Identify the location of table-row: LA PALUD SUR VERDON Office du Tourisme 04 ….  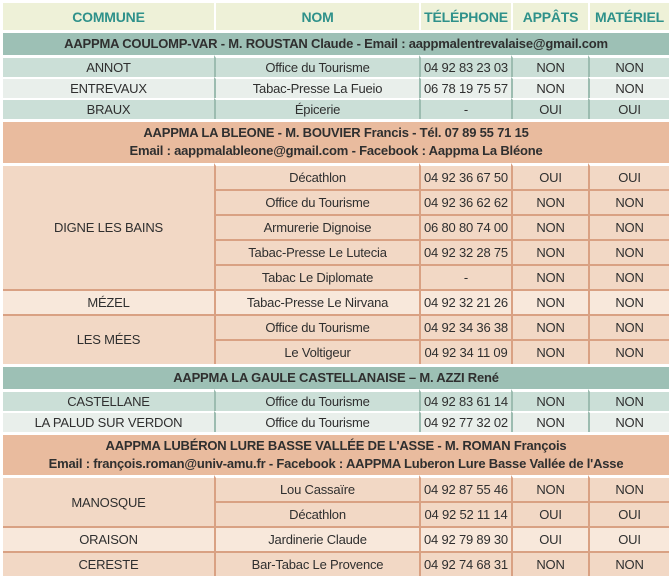
(336, 421).